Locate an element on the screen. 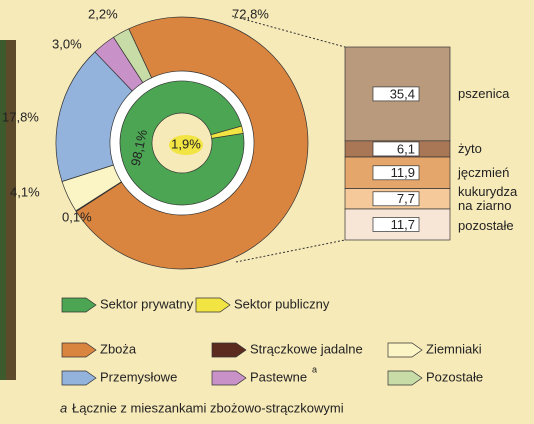 This screenshot has height=424, width=534. category-label: żyto is located at coordinates (470, 148).